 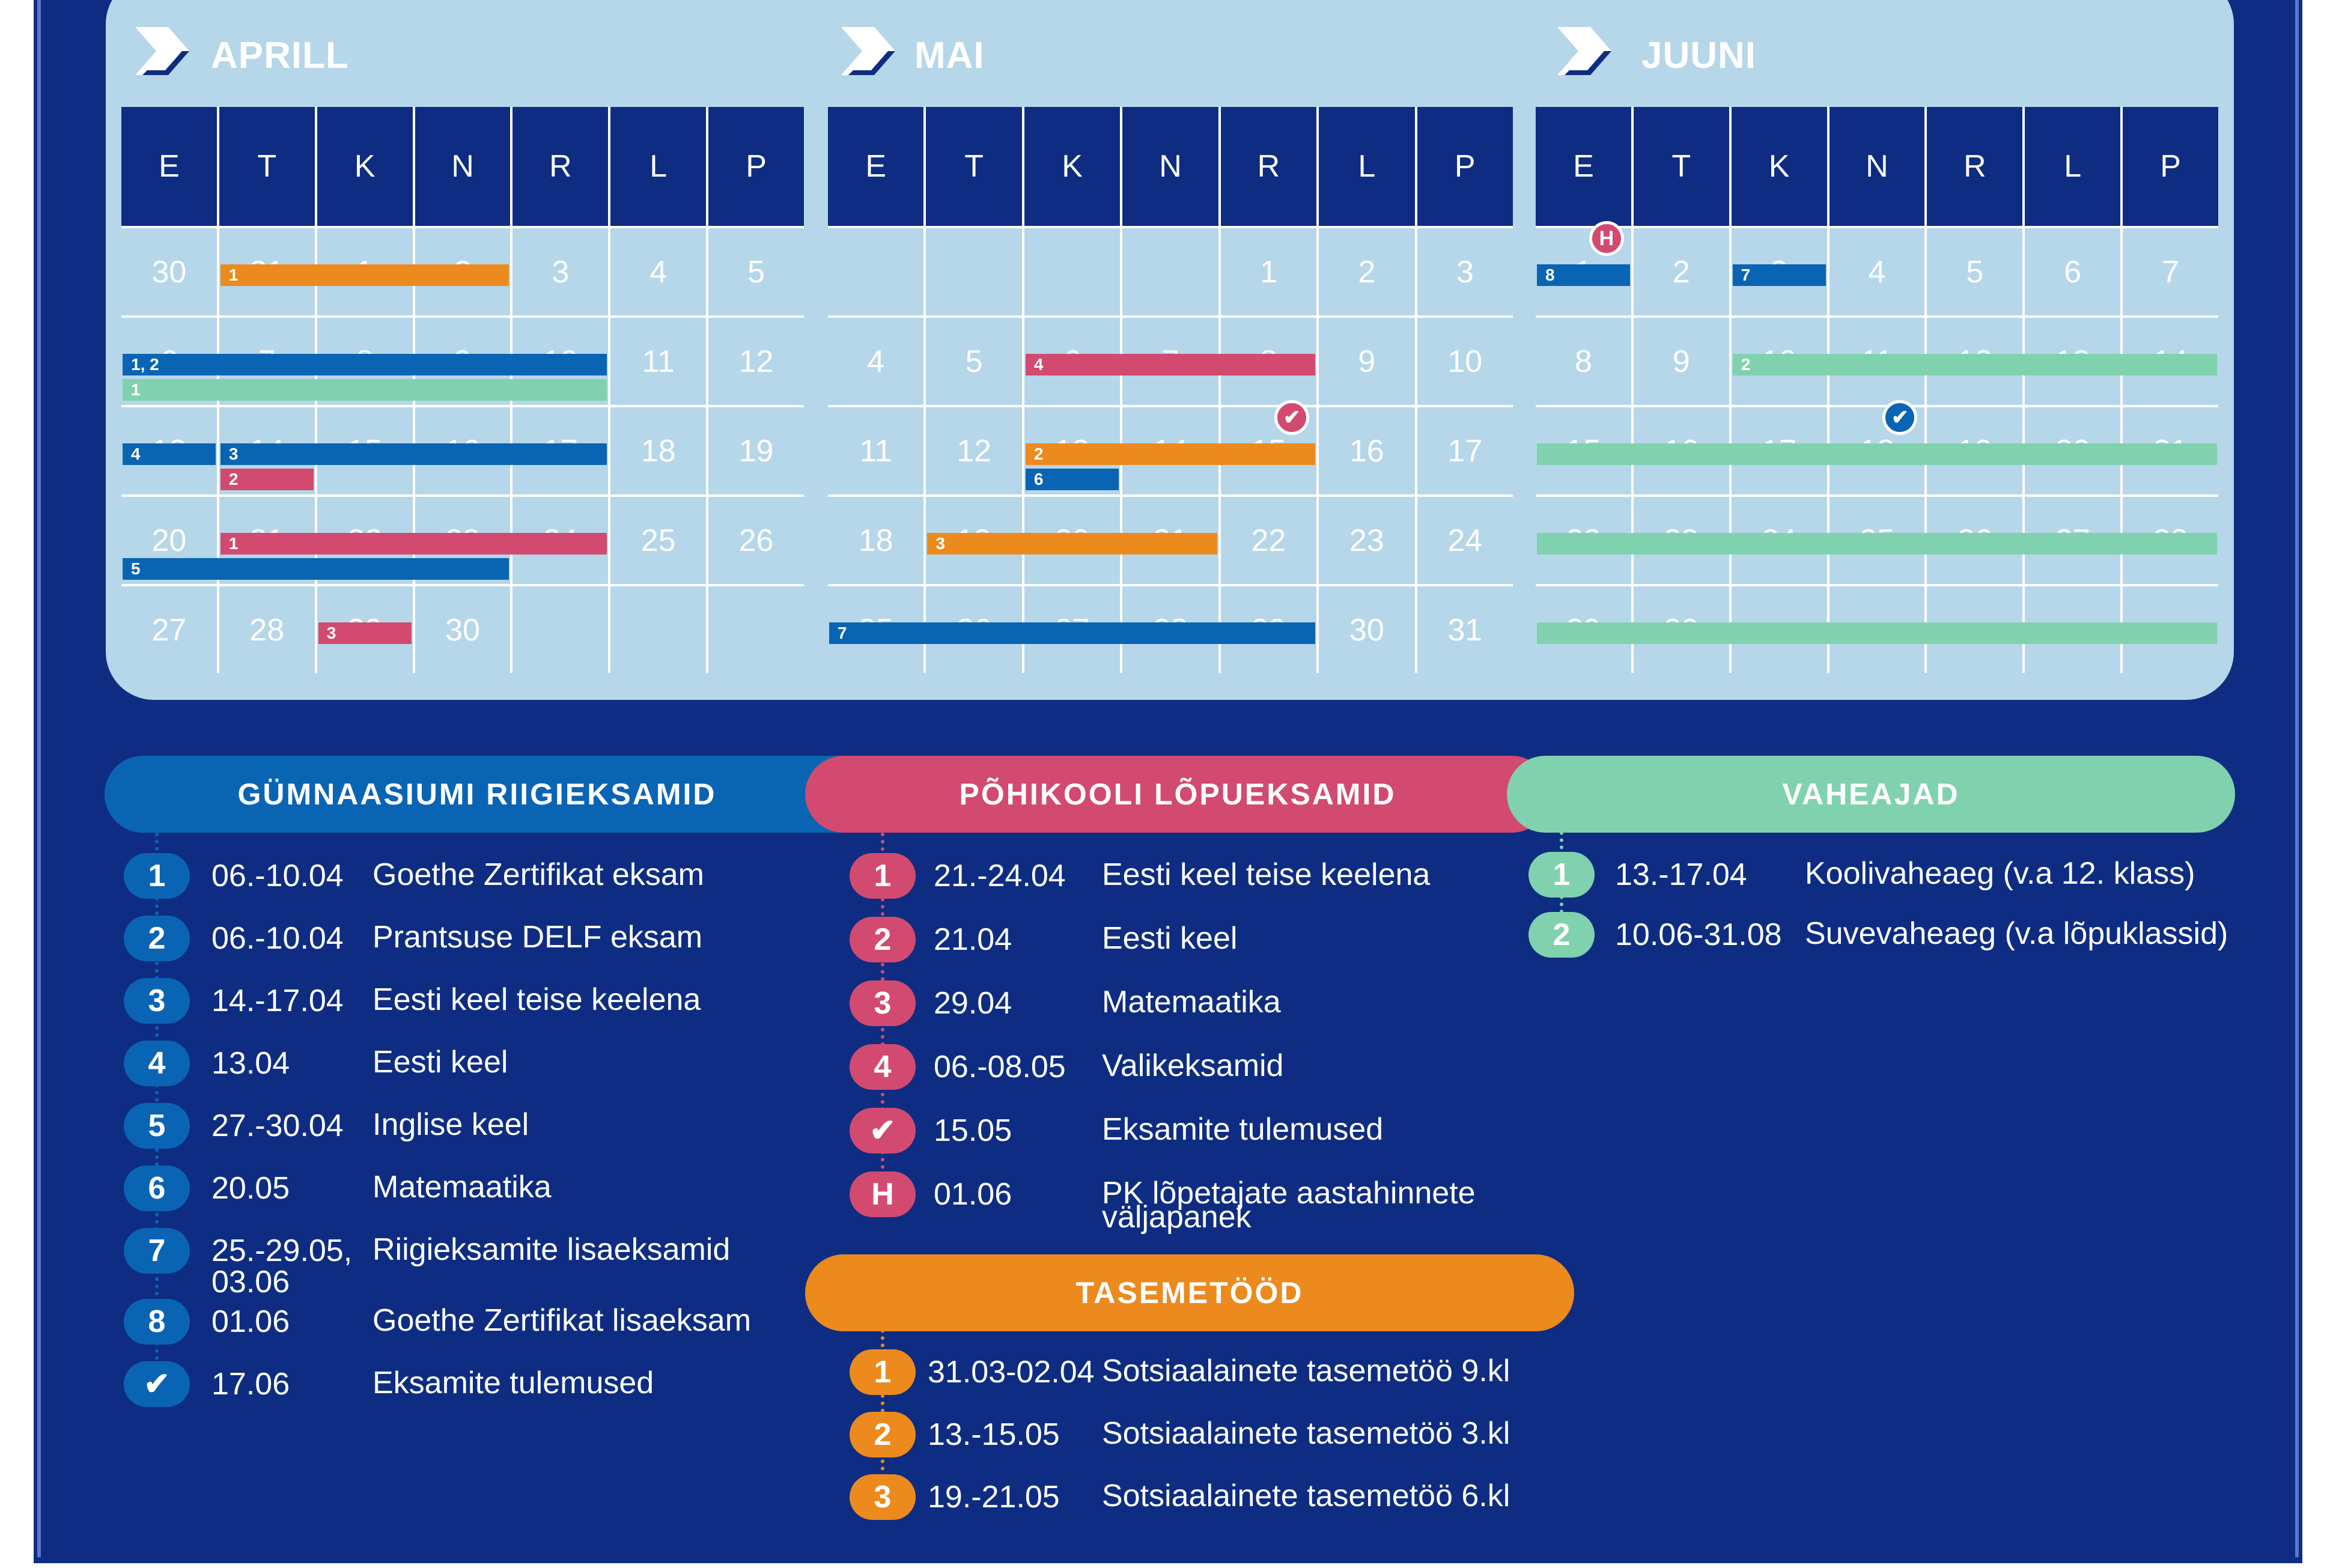 I want to click on legend-description: Valikeksamid, so click(x=1193, y=1065).